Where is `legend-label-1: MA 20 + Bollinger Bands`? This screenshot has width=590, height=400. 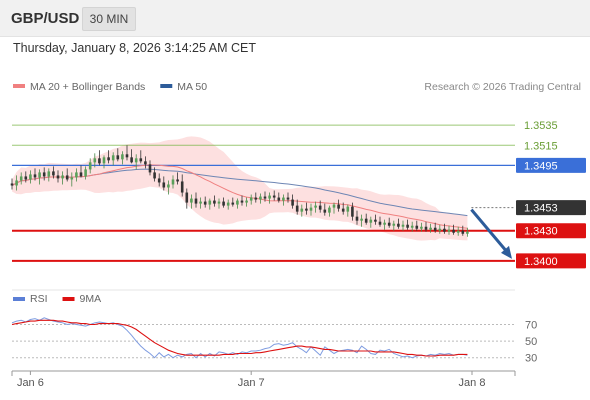 legend-label-1: MA 20 + Bollinger Bands is located at coordinates (87, 87).